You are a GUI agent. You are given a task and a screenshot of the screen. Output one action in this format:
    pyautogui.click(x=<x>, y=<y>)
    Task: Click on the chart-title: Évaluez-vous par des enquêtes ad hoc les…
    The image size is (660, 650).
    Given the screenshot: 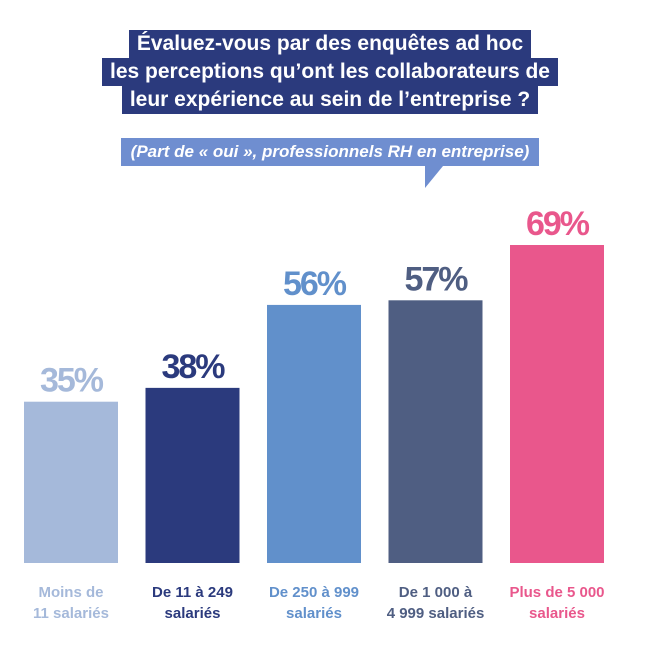 What is the action you would take?
    pyautogui.click(x=330, y=72)
    